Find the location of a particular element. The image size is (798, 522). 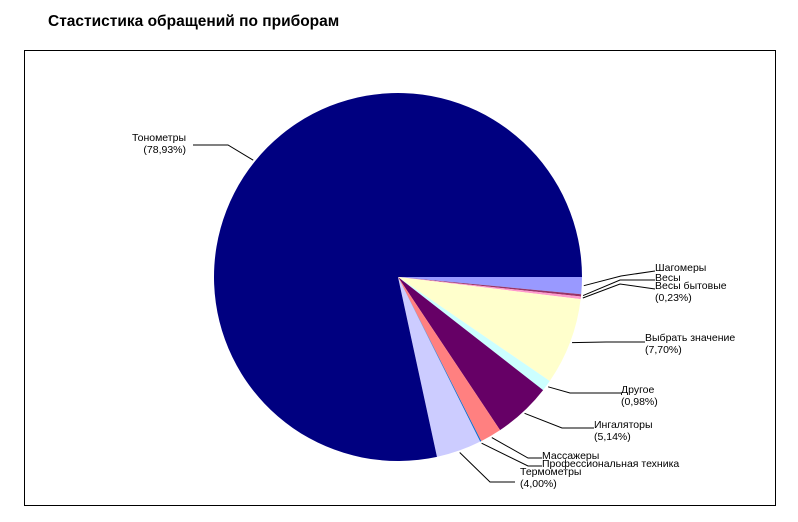

slice-label-7: Массажеры is located at coordinates (570, 456).